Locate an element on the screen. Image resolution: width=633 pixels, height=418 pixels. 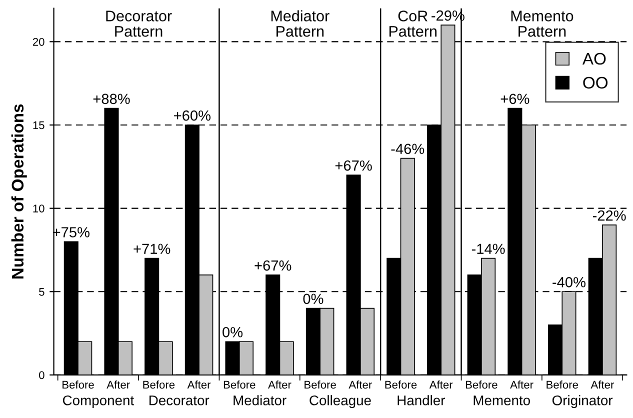
annotation: Decorator Pattern is located at coordinates (139, 23).